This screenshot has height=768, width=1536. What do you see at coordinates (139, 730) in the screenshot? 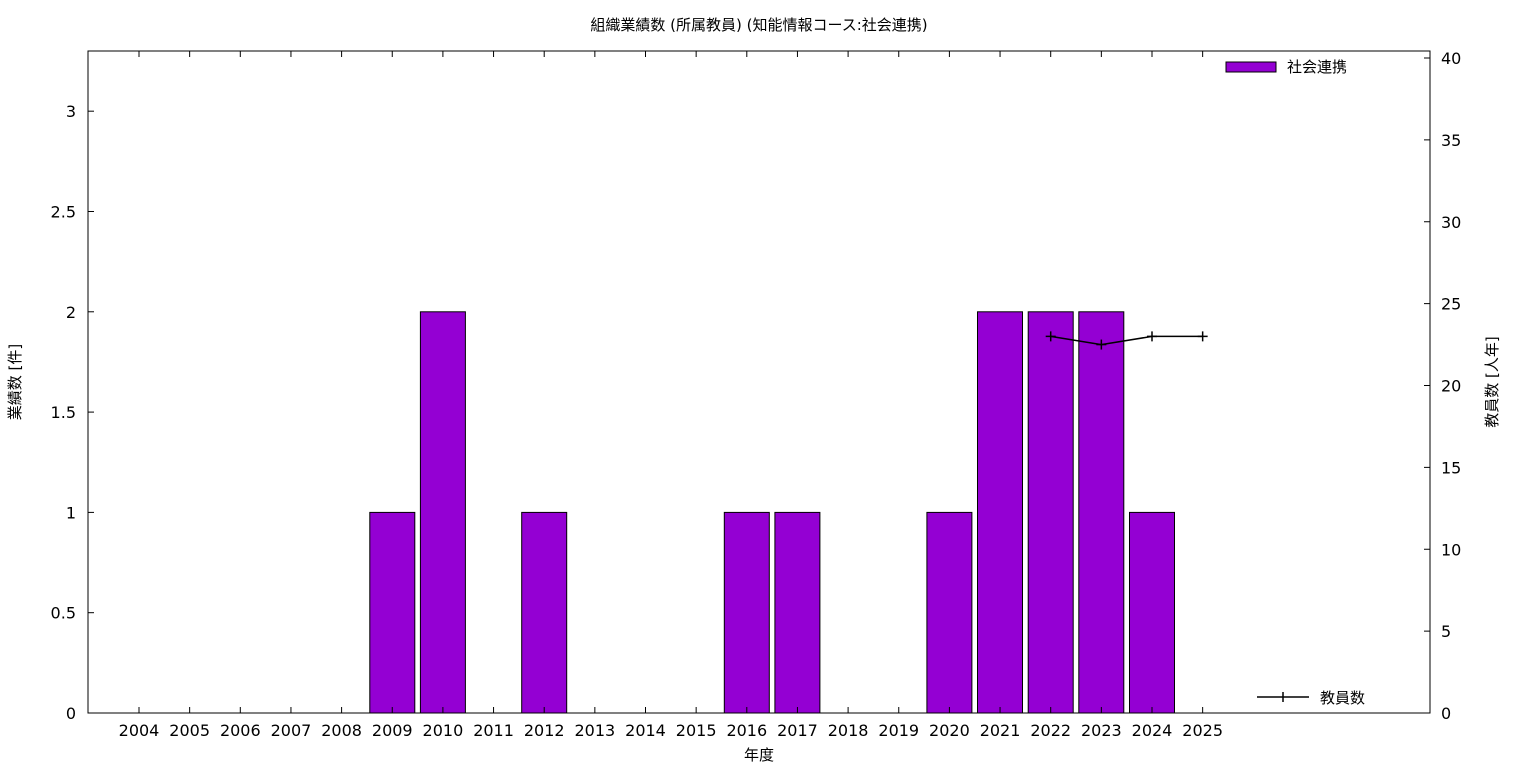
I see `x-tick-label: 2004` at bounding box center [139, 730].